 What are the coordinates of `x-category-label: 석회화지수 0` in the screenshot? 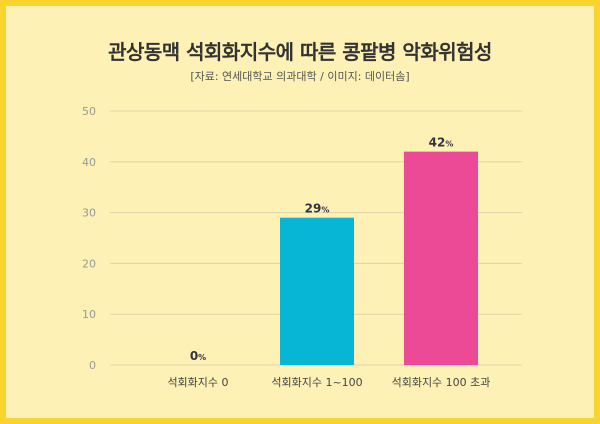 It's located at (197, 382).